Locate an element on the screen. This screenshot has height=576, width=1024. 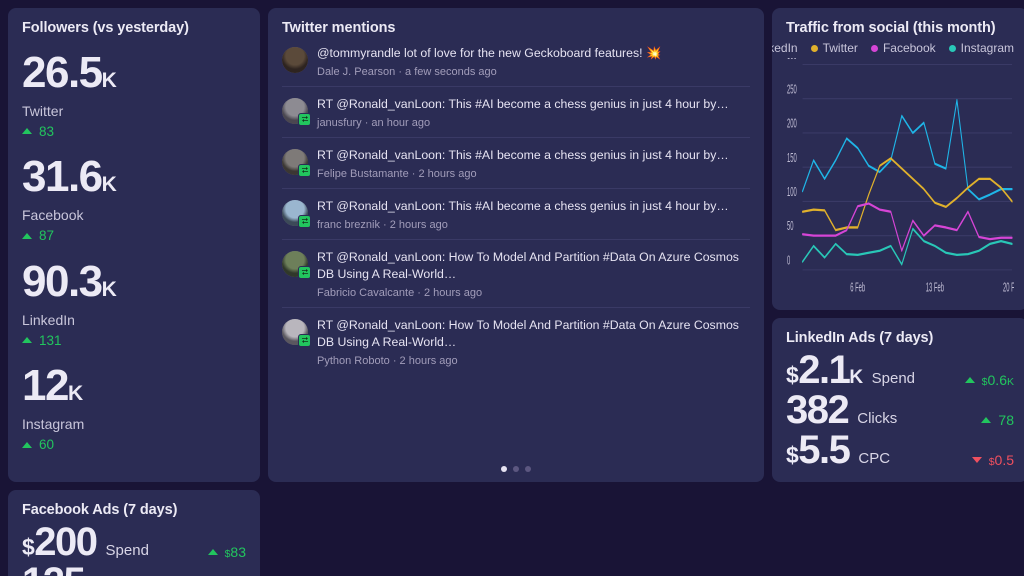
linkedin-ads-delta-value: $0.6K is located at coordinates (997, 380).